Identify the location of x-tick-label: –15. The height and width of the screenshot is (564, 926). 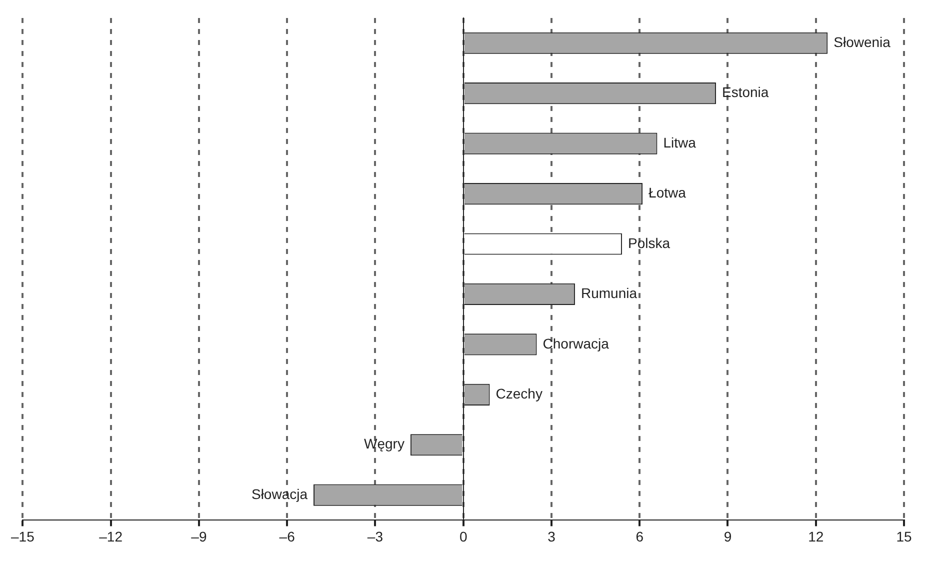
(23, 536).